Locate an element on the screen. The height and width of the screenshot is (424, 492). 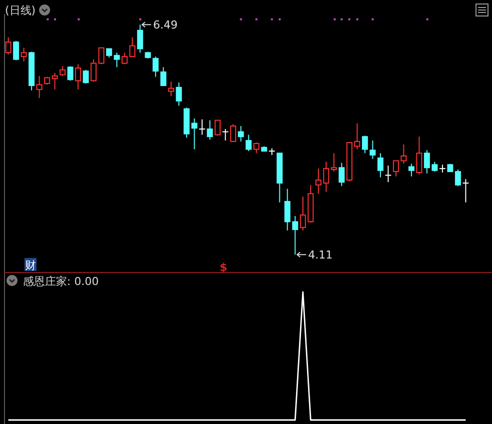
badge: 财 is located at coordinates (30, 265).